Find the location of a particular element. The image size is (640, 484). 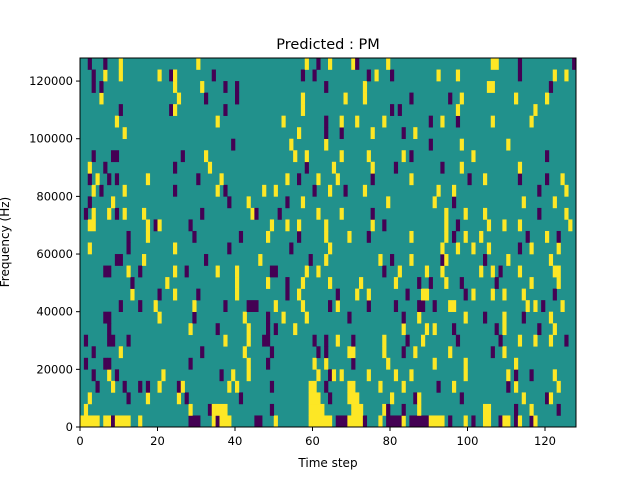

y-tick-label: 120000 is located at coordinates (51, 81).